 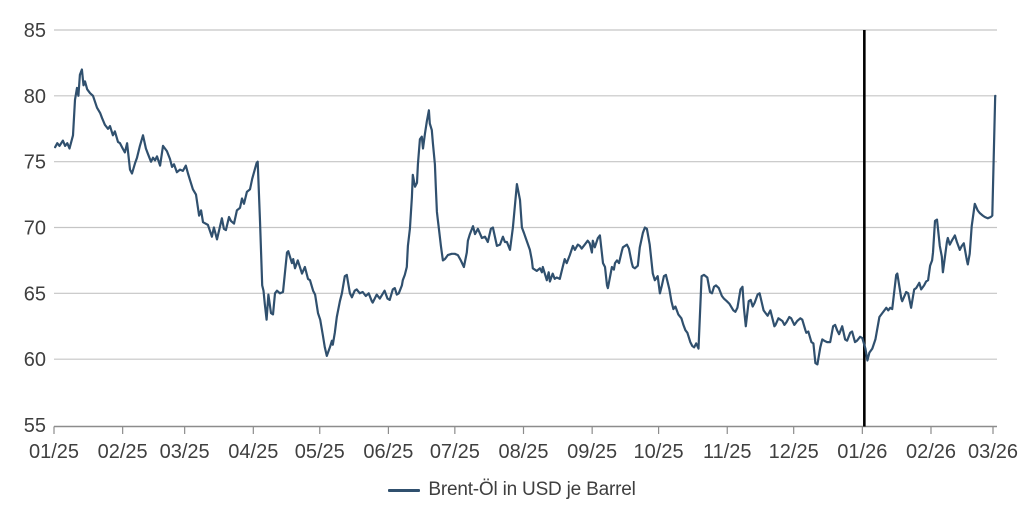 What do you see at coordinates (532, 489) in the screenshot?
I see `legend-label: Brent-Öl in USD je Barrel` at bounding box center [532, 489].